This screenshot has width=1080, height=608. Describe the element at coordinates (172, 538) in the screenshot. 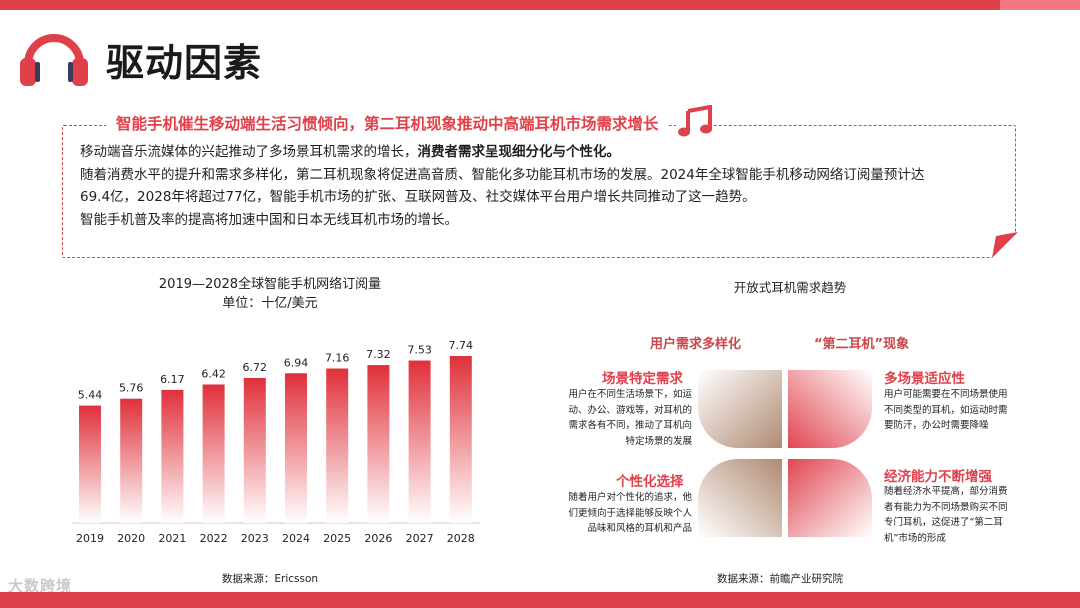

I see `tick-label-2021: 2021` at that location.